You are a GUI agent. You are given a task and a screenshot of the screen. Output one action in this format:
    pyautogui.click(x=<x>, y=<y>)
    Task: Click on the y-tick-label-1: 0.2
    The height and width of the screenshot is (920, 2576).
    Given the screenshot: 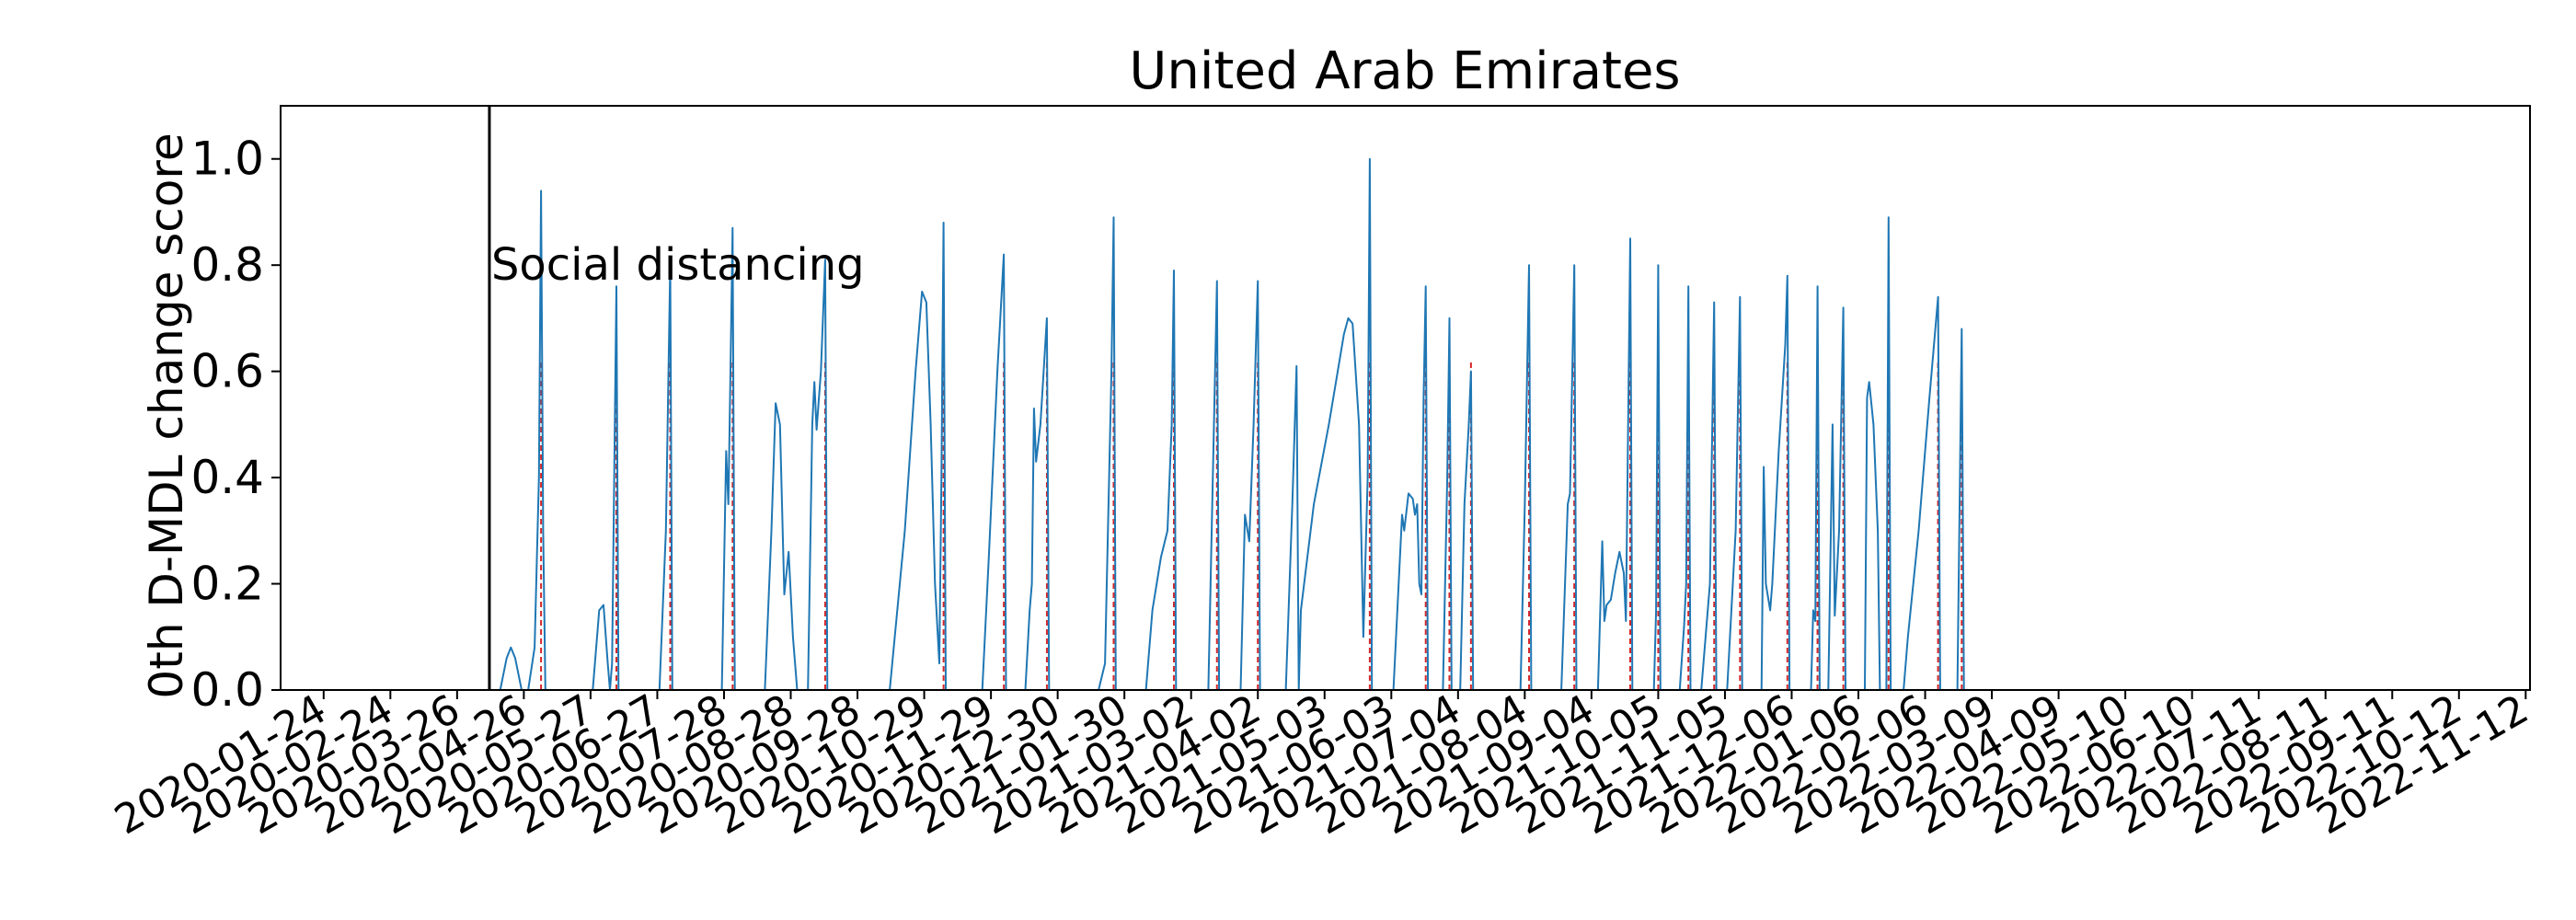 What is the action you would take?
    pyautogui.click(x=227, y=584)
    